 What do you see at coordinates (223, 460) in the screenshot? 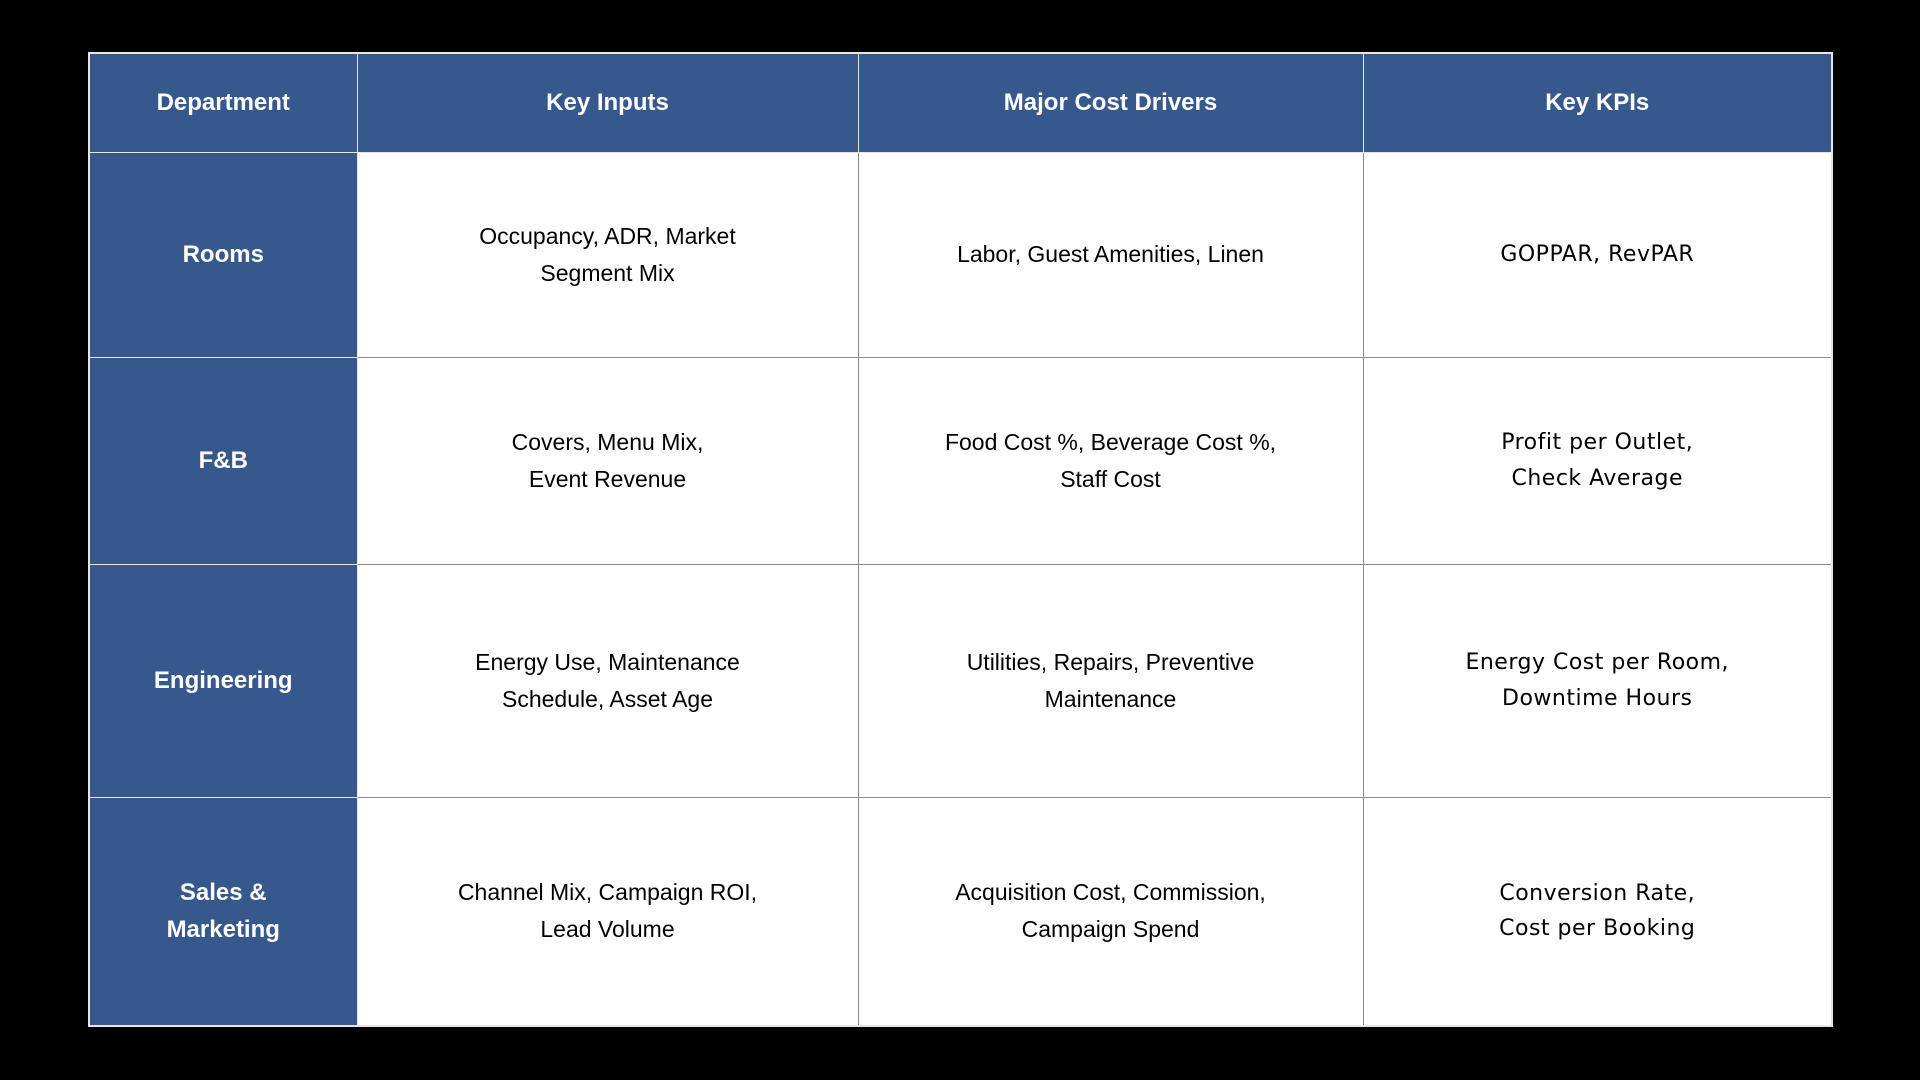
I see `row-header-fb: F&B` at bounding box center [223, 460].